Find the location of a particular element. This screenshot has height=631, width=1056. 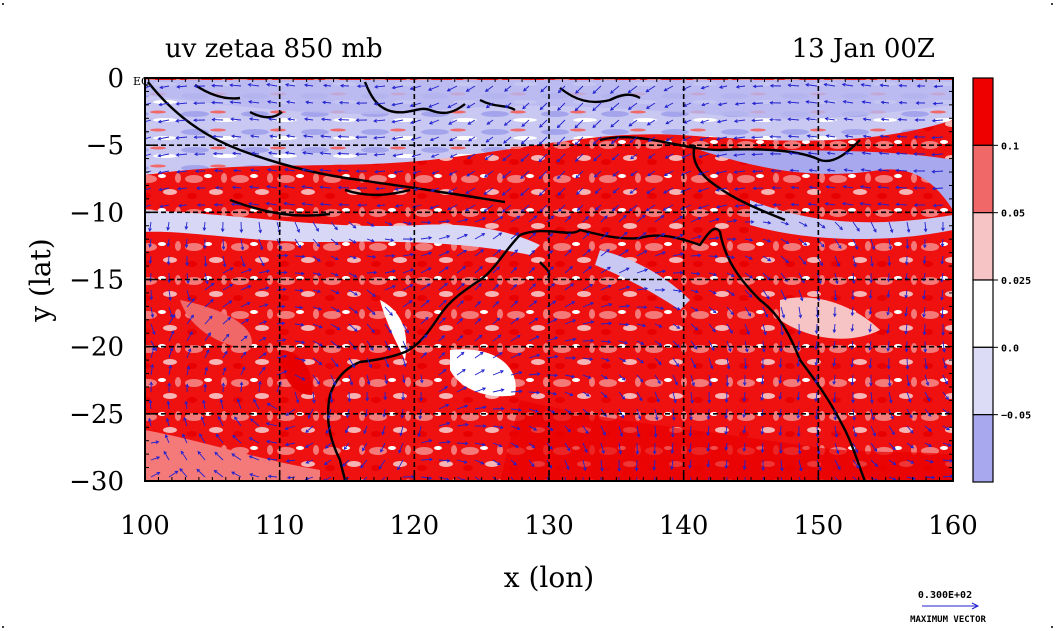

map-title: uv zetaa 850 mb is located at coordinates (274, 49).